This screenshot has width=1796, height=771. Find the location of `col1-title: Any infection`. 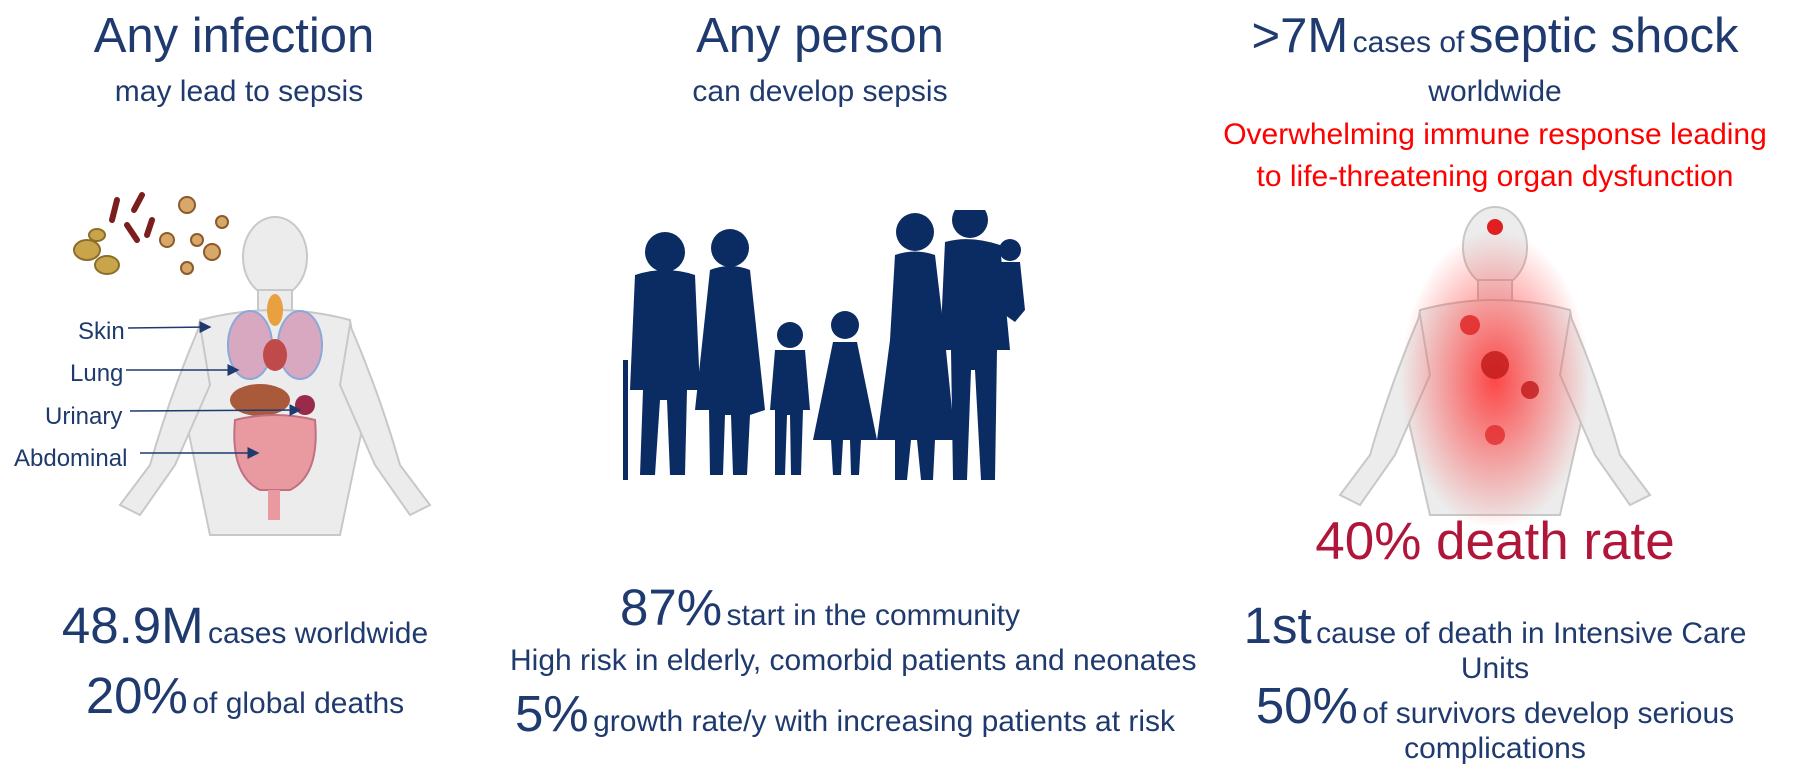

col1-title: Any infection is located at coordinates (234, 36).